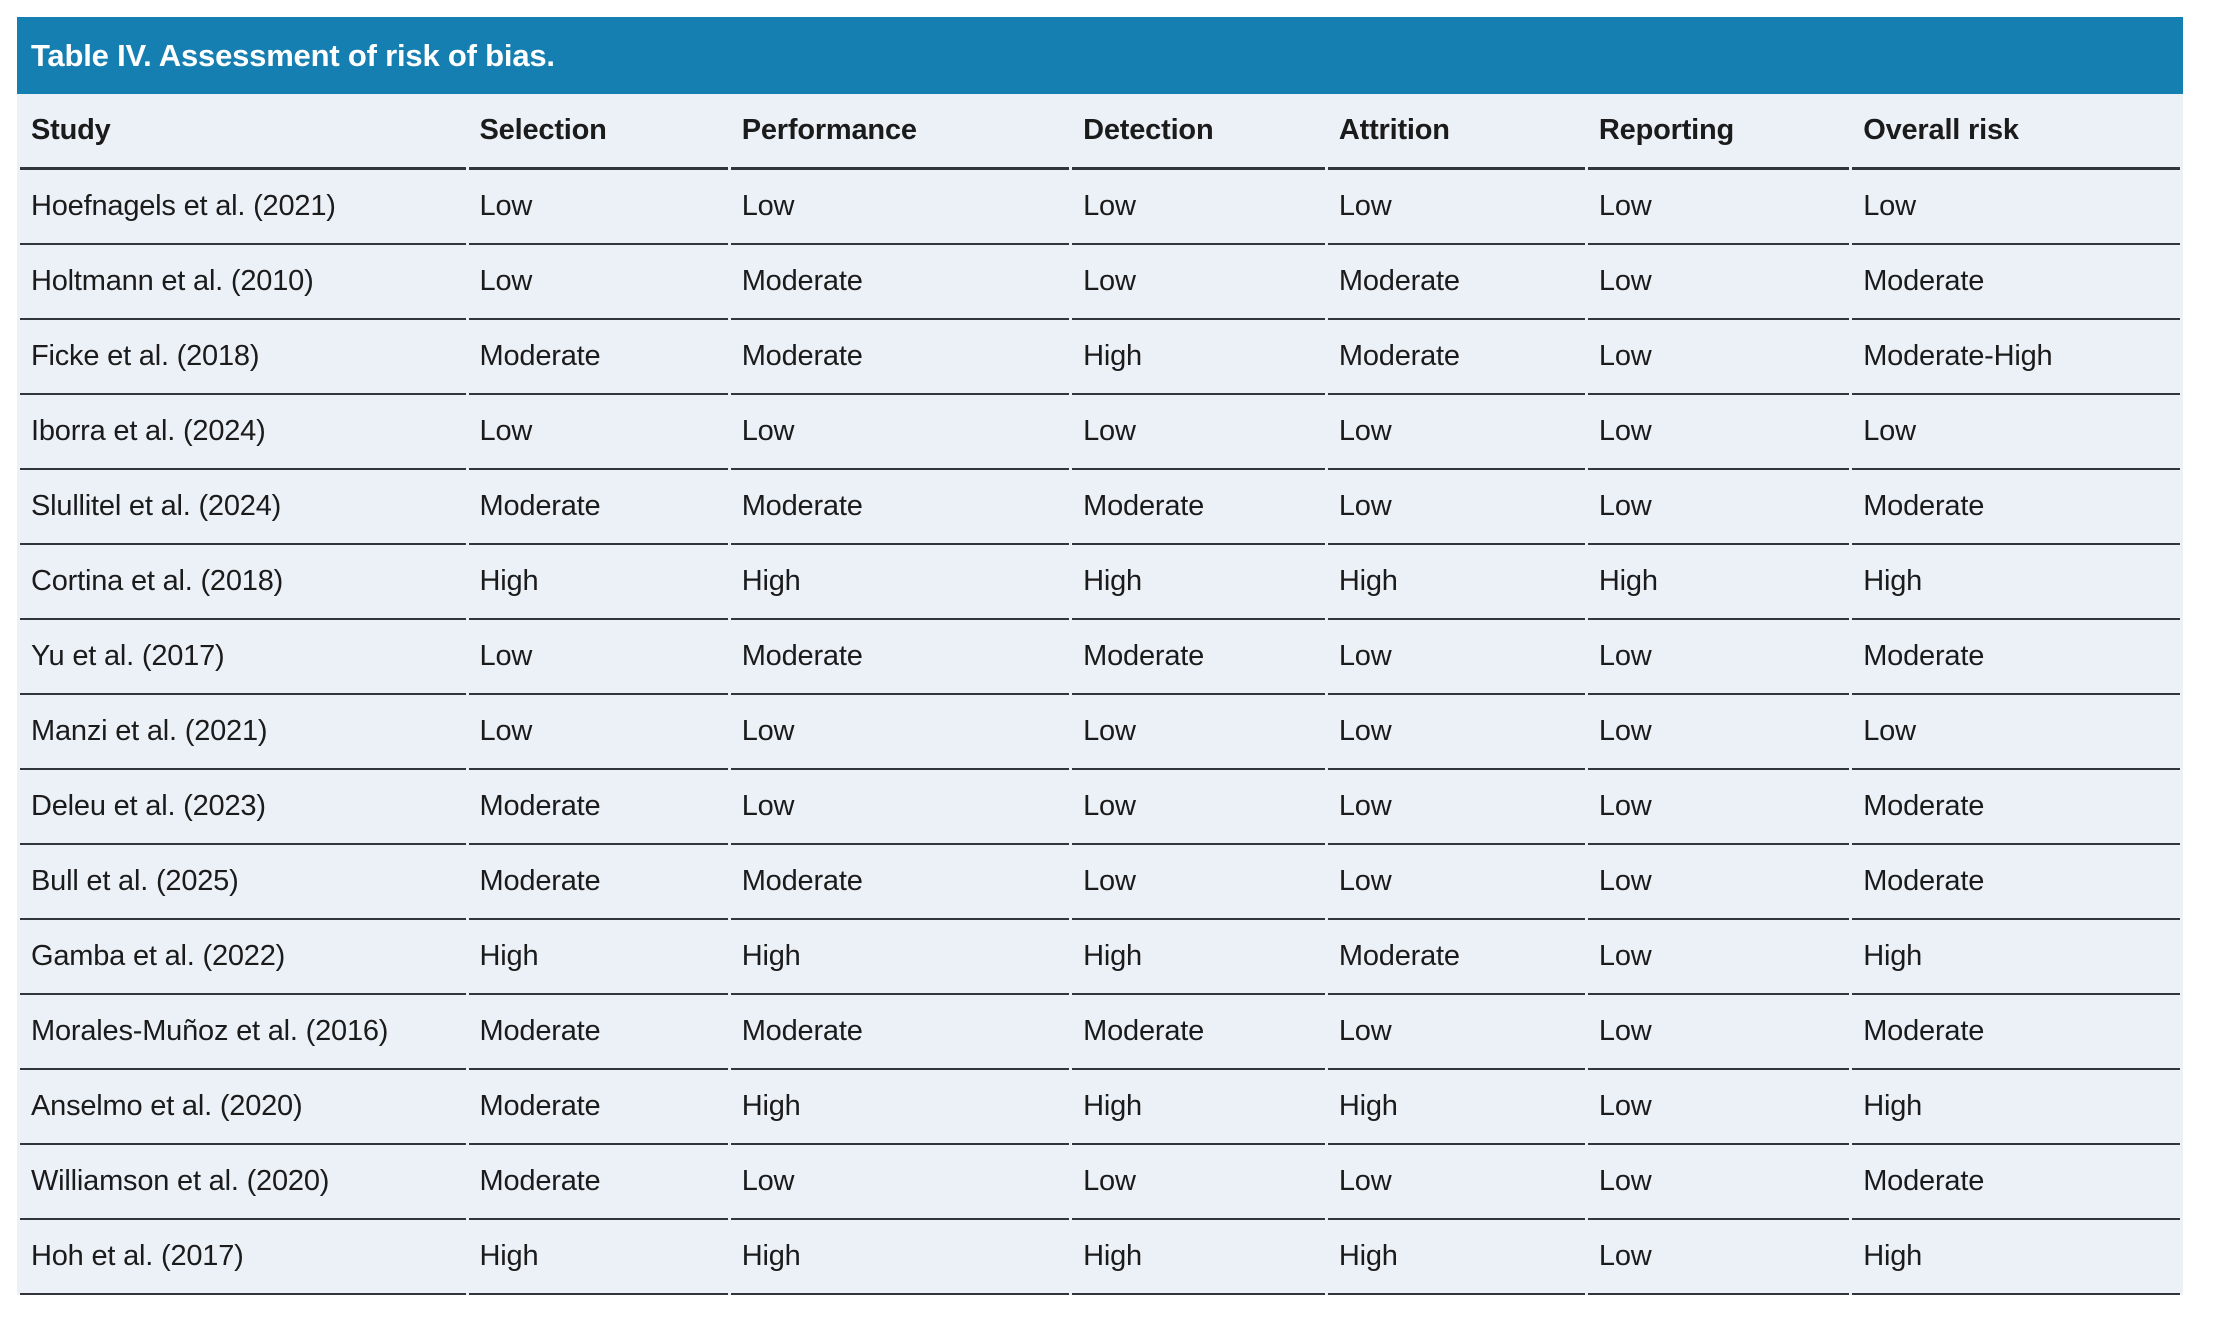  I want to click on table-title-bar: Table IV. Assessment of risk of bias., so click(1100, 55).